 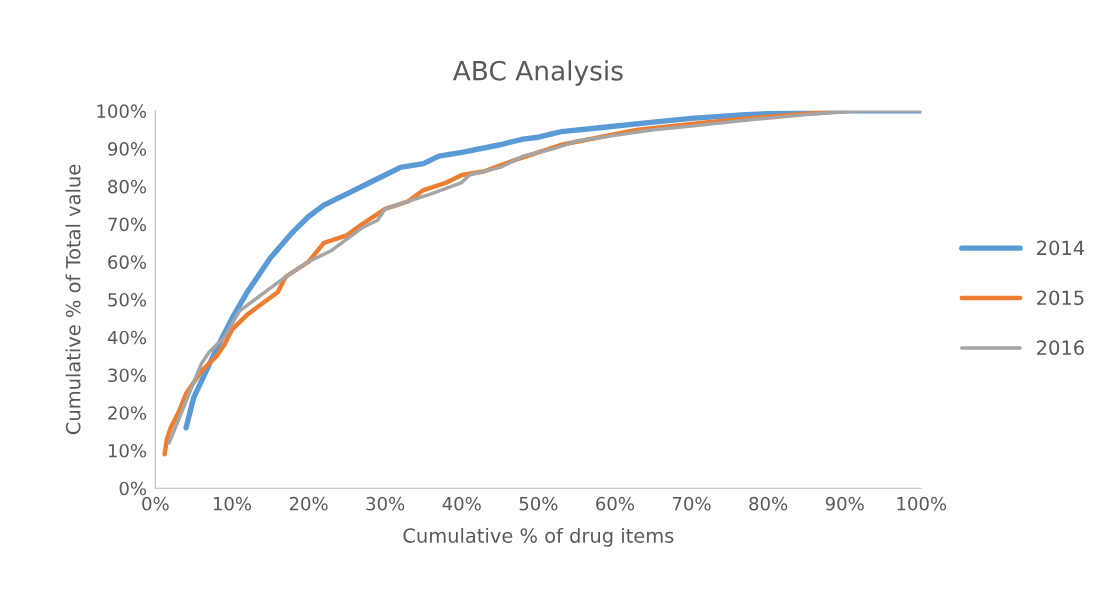 What do you see at coordinates (122, 111) in the screenshot?
I see `y-tick-label: 100%` at bounding box center [122, 111].